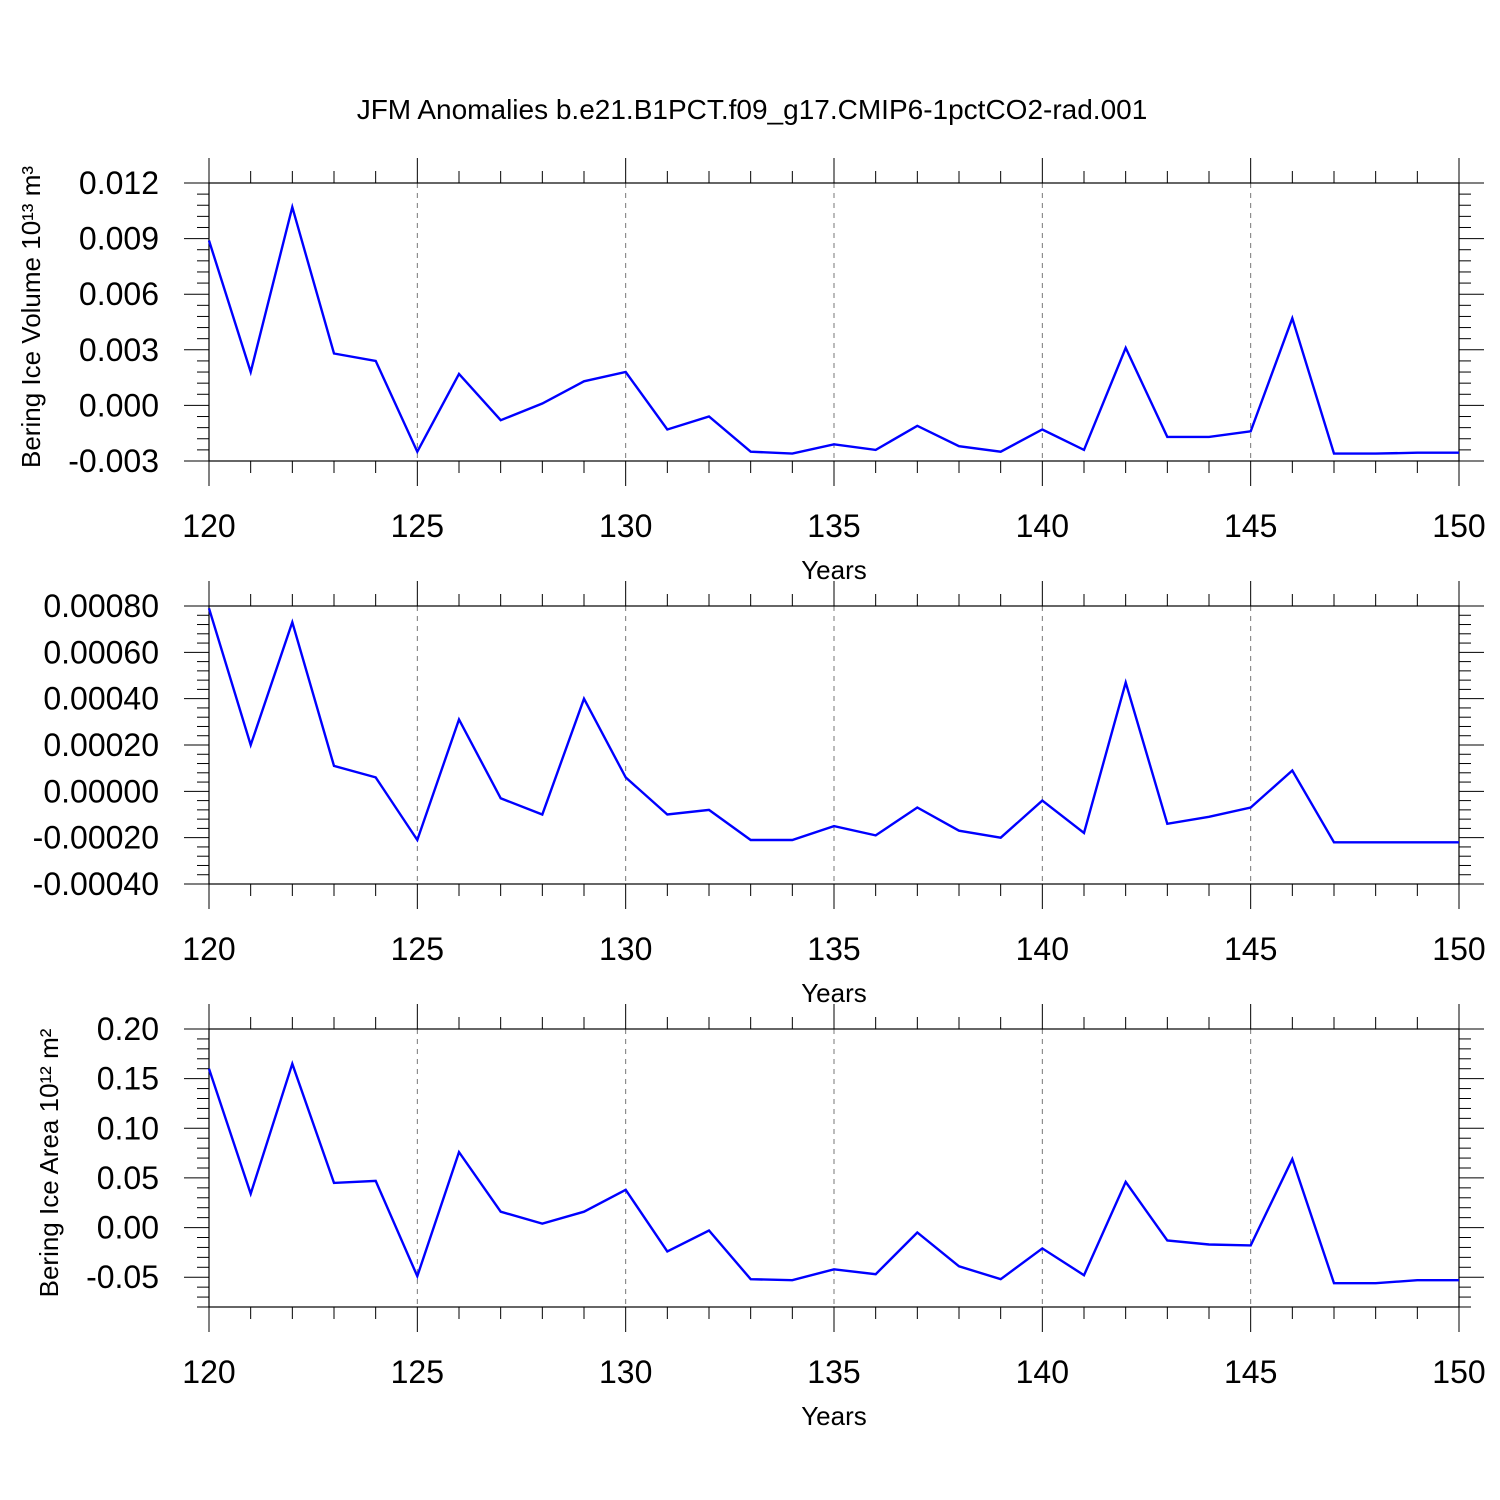  What do you see at coordinates (96, 884) in the screenshot?
I see `y-tick-label: -0.00040` at bounding box center [96, 884].